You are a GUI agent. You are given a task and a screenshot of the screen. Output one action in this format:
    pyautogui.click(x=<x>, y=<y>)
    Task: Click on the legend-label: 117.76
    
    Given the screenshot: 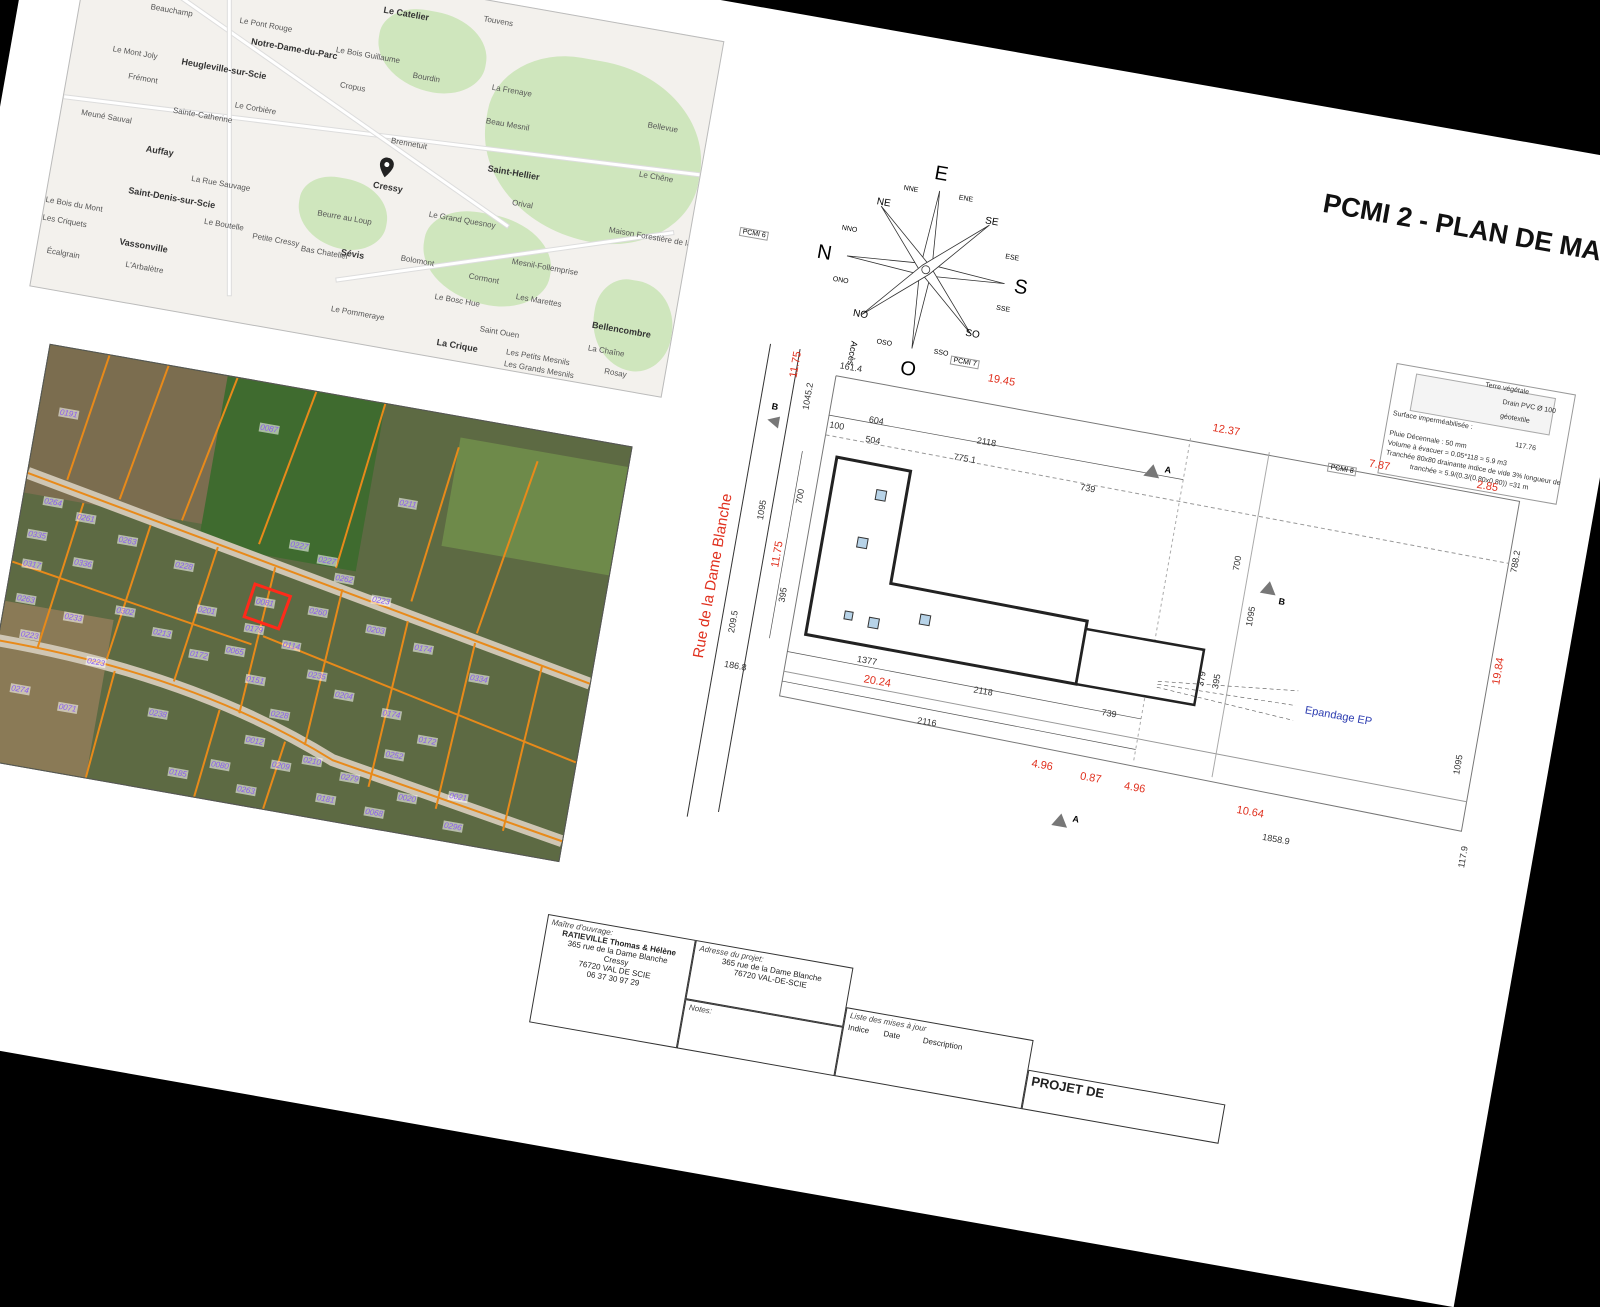 What is the action you would take?
    pyautogui.click(x=1525, y=447)
    